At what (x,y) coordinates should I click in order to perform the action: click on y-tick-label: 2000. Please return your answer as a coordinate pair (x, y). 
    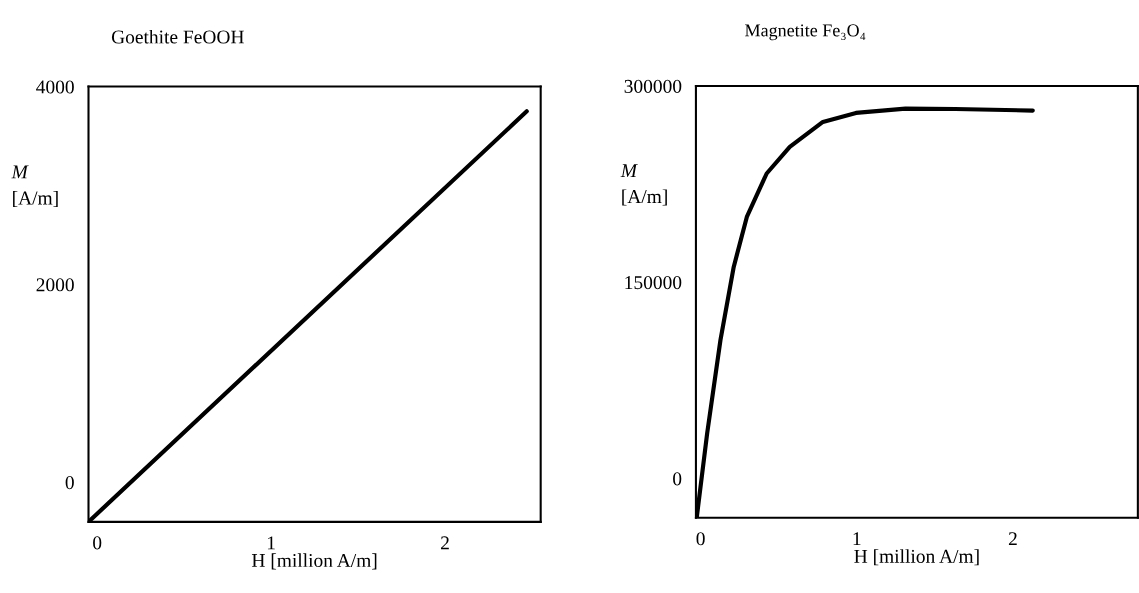
    Looking at the image, I should click on (55, 285).